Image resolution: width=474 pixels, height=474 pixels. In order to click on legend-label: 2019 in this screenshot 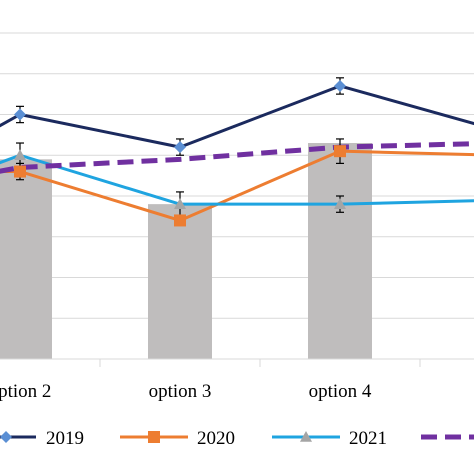, I will do `click(65, 438)`.